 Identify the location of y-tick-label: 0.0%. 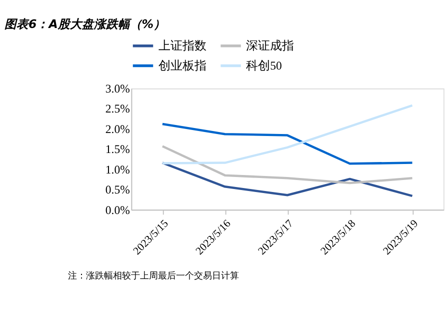
(117, 210).